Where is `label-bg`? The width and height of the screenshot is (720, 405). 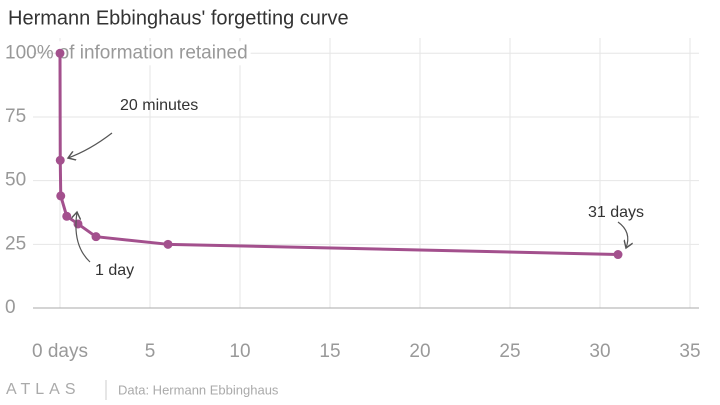
label-bg is located at coordinates (153, 53).